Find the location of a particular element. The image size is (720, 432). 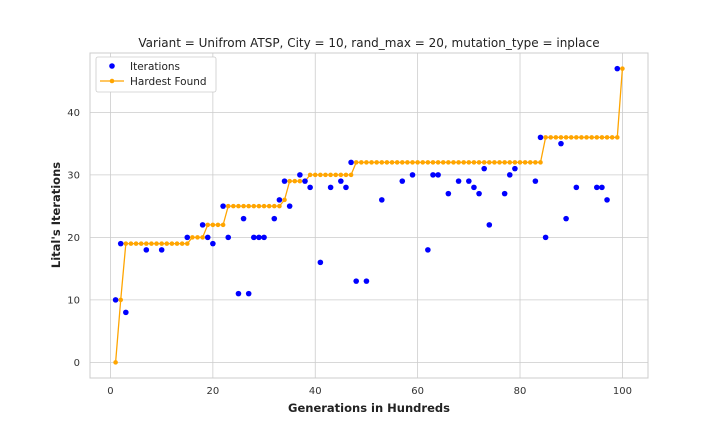

x-tick-label: 100 is located at coordinates (622, 391).